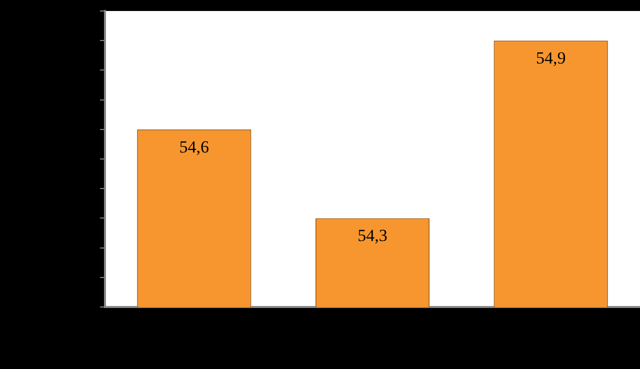 This screenshot has width=640, height=369. I want to click on data-label: 54,6, so click(194, 146).